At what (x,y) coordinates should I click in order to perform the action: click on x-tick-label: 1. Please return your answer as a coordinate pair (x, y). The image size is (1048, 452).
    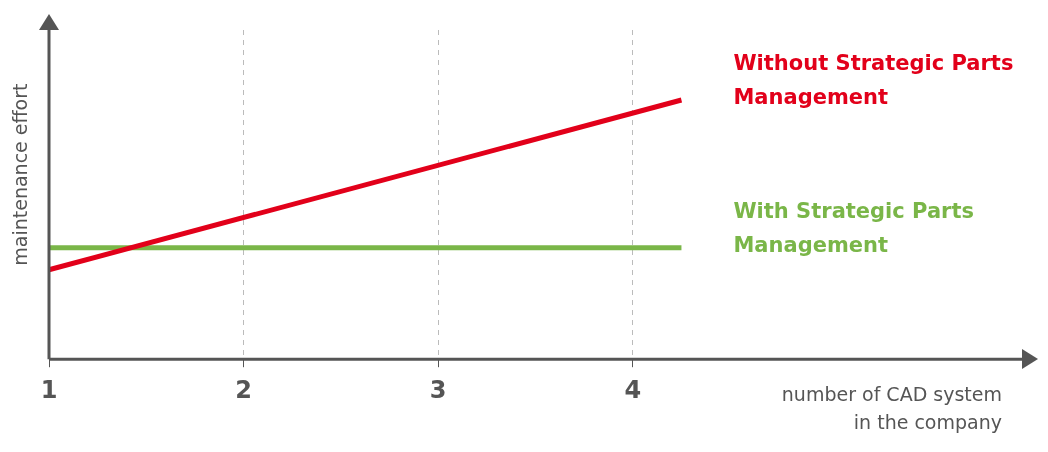
    Looking at the image, I should click on (49, 389).